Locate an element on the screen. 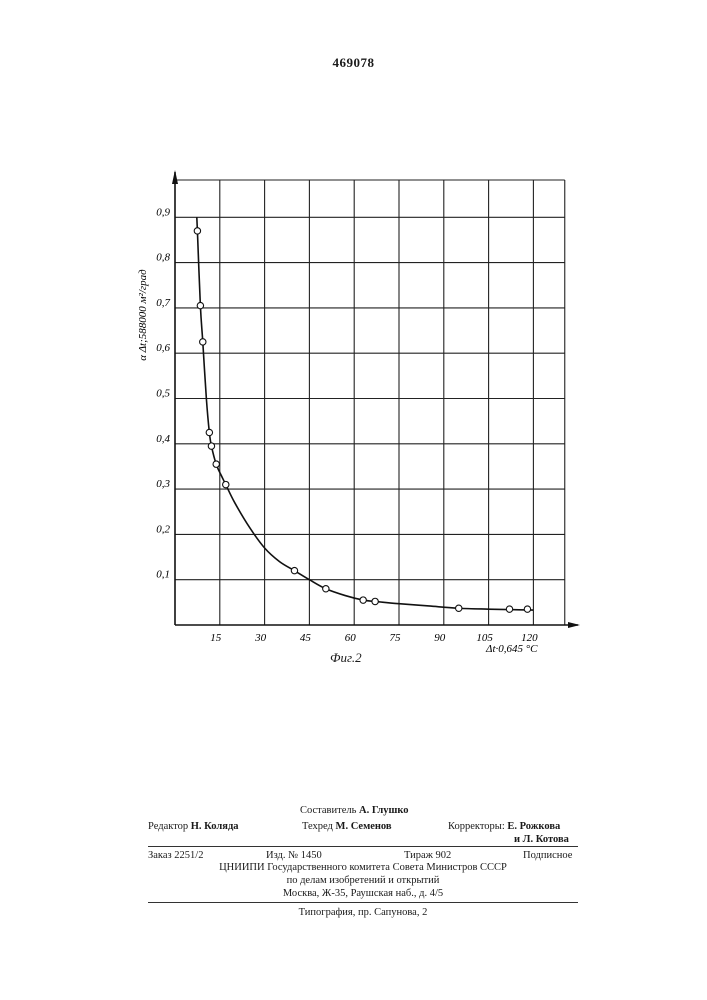 This screenshot has width=707, height=1000. y-tick-label: 0,7 is located at coordinates (163, 303).